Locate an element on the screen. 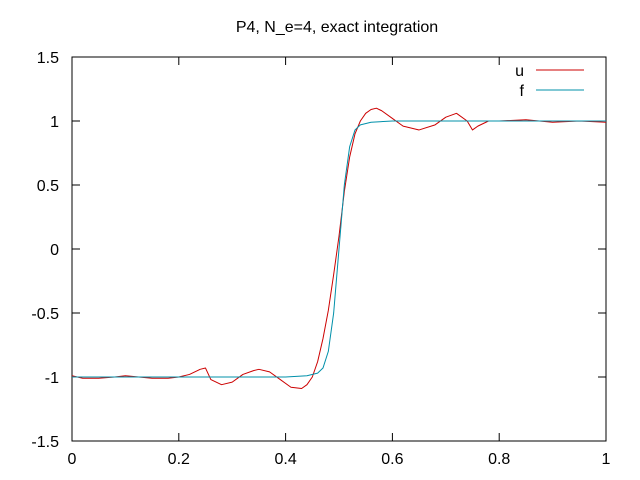 This screenshot has width=640, height=480. legend-label-u: u is located at coordinates (519, 71).